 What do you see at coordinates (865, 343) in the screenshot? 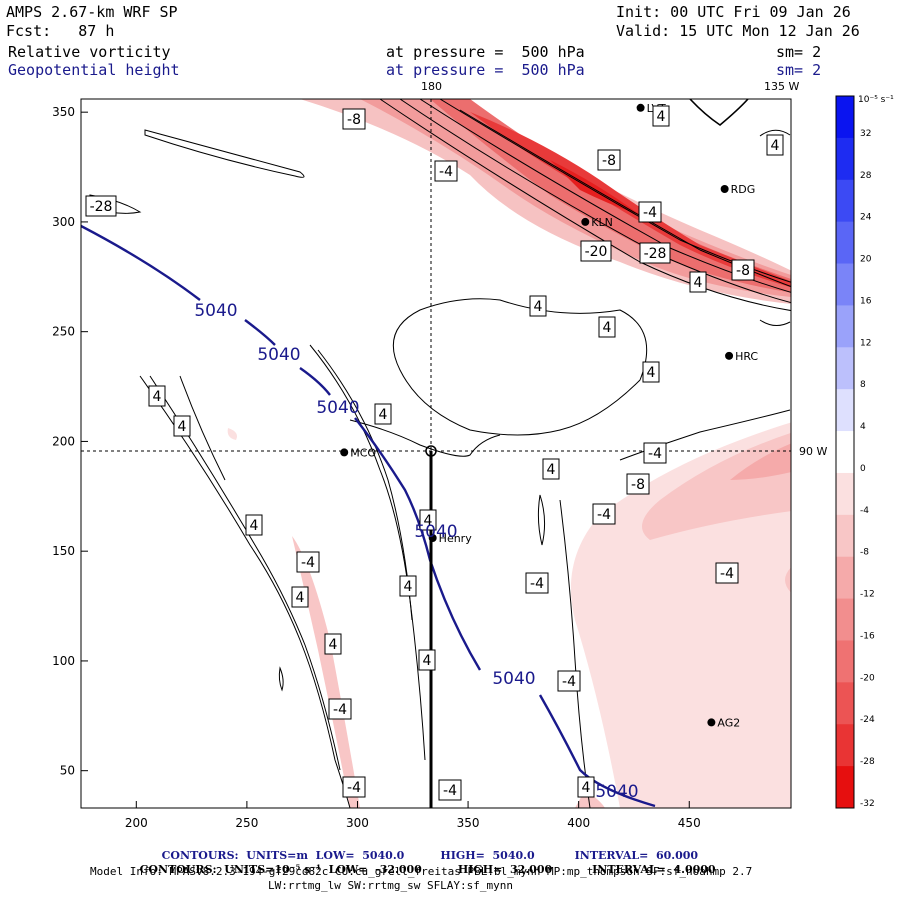
I see `colorbar-level: 12` at bounding box center [865, 343].